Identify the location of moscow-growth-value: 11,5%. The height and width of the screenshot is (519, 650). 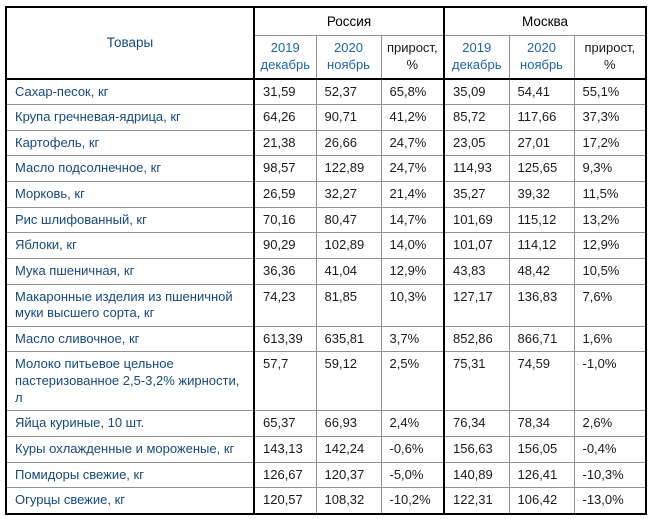
(610, 194).